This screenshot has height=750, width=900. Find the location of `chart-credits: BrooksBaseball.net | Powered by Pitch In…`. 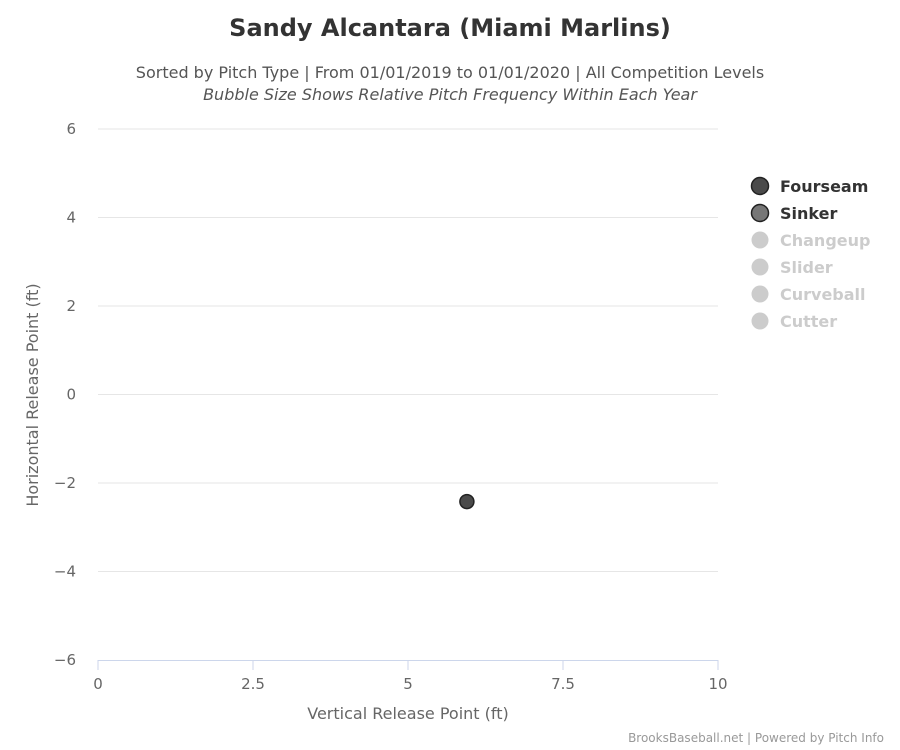

chart-credits: BrooksBaseball.net | Powered by Pitch In… is located at coordinates (756, 738).